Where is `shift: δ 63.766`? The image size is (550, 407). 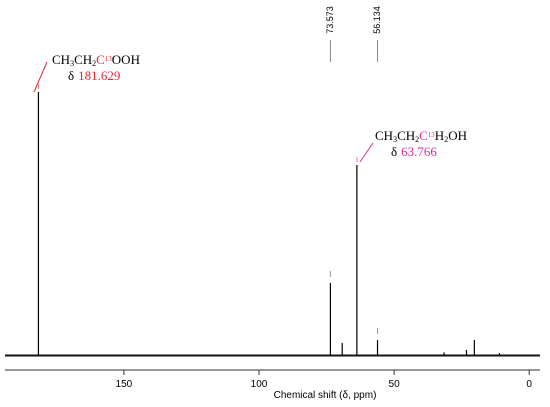 shift: δ 63.766 is located at coordinates (414, 151).